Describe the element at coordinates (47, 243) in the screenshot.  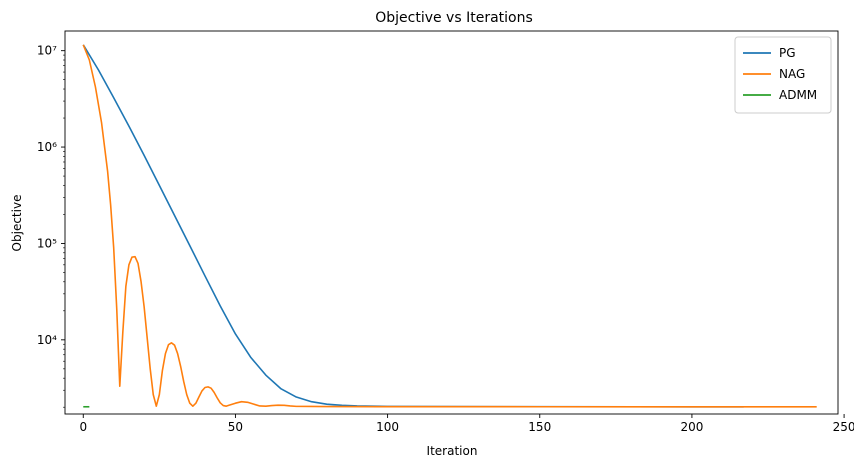
I see `y-tick-label: 10⁵` at that location.